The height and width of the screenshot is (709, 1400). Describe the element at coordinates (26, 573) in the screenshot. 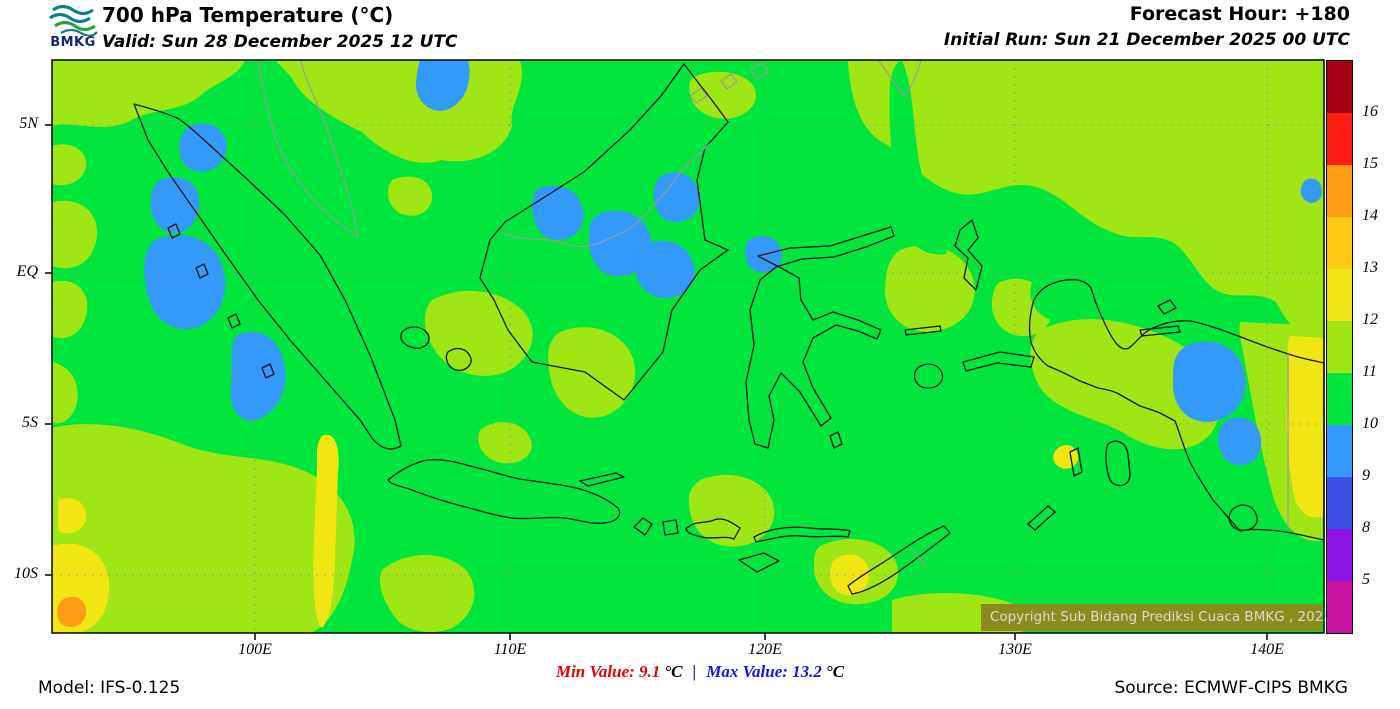

I see `lat-label-10s: 10S` at that location.